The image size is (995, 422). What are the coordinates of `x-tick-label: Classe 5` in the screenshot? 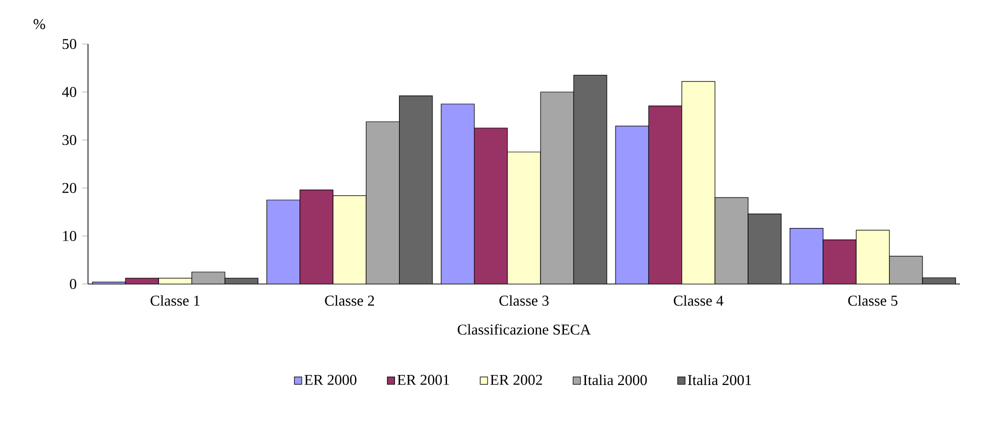 It's located at (873, 300).